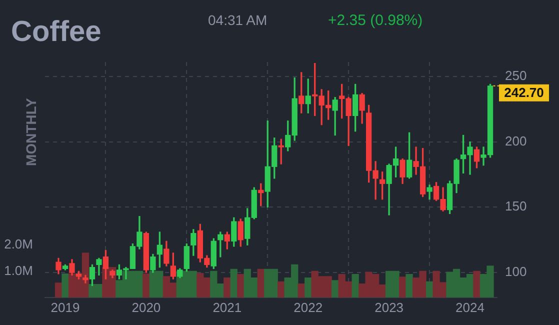  I want to click on x-tick-label: 2020, so click(146, 307).